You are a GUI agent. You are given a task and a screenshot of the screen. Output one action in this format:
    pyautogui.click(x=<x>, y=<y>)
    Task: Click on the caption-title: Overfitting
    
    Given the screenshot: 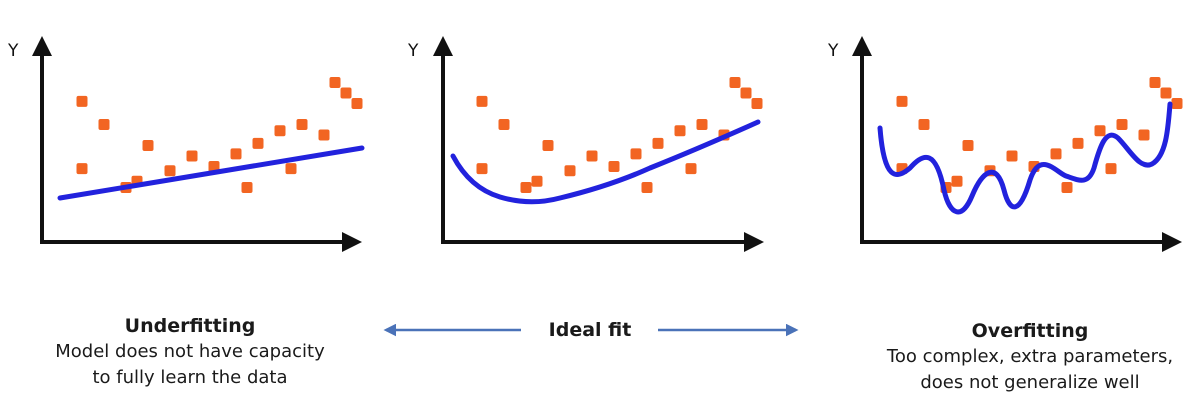 What is the action you would take?
    pyautogui.click(x=1030, y=331)
    